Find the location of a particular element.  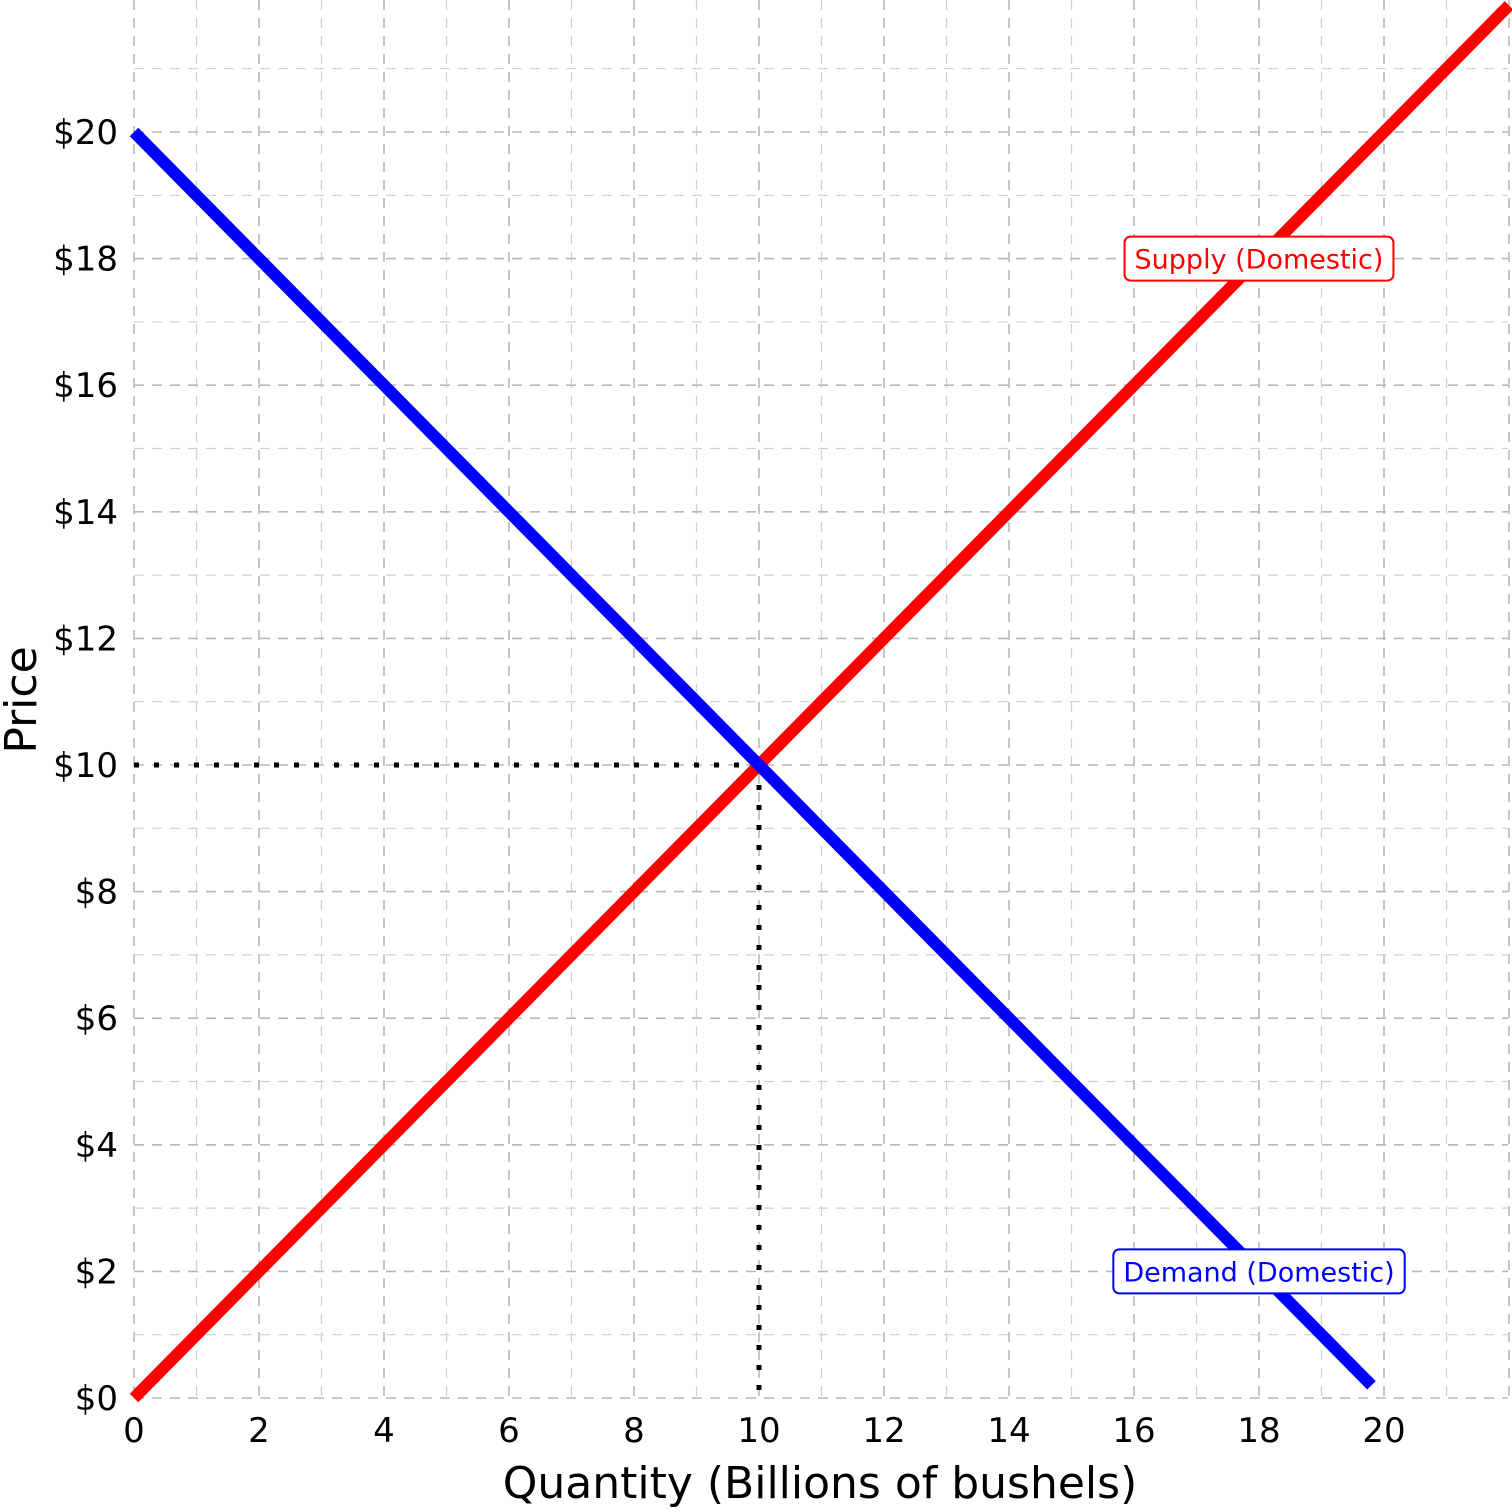

x-tick-label: 20 is located at coordinates (1383, 1431).